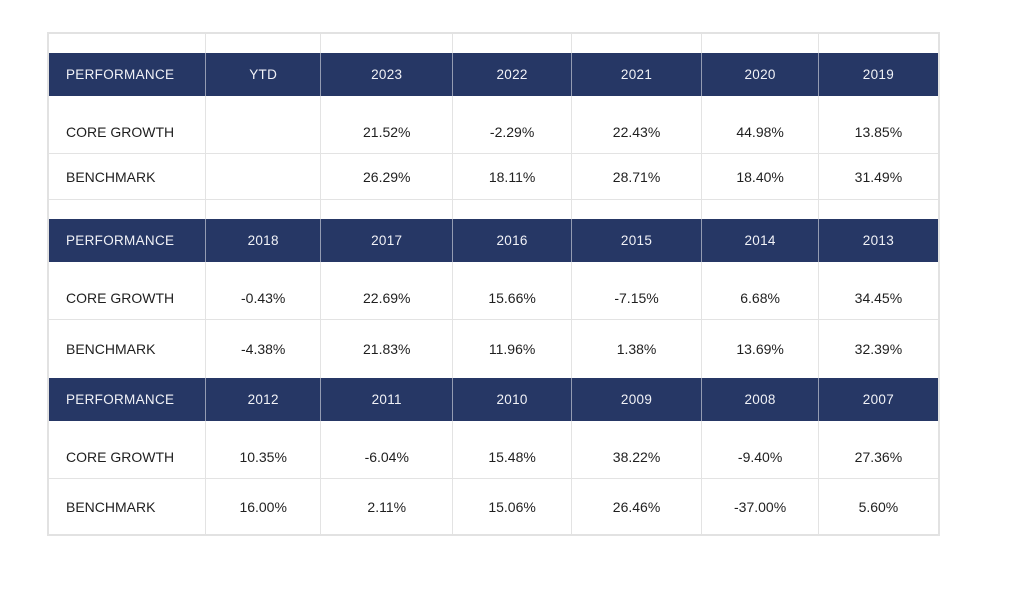 The width and height of the screenshot is (1024, 597). I want to click on value-cell: 34.45%, so click(878, 291).